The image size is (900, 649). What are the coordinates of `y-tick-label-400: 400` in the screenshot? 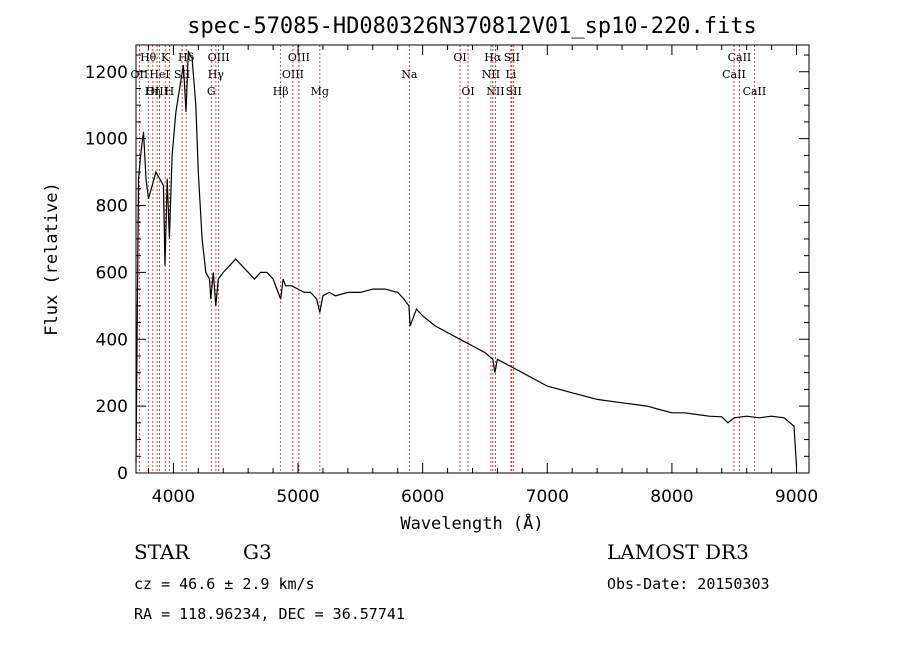 It's located at (112, 340).